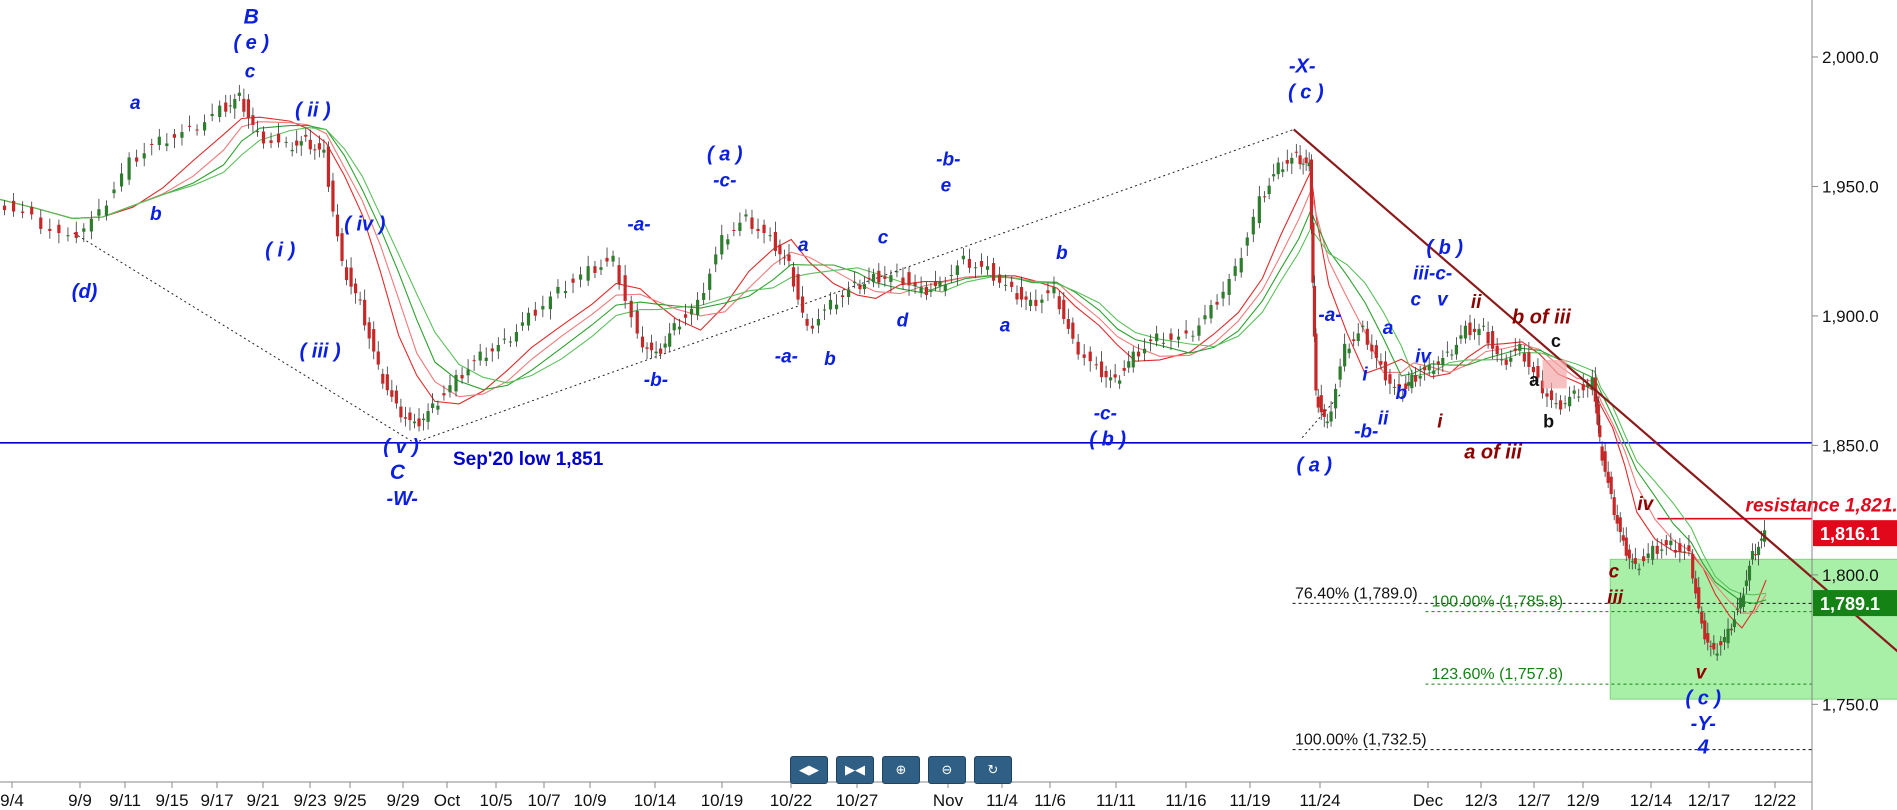 Image resolution: width=1897 pixels, height=810 pixels. I want to click on x-tick-label: 9/25, so click(349, 800).